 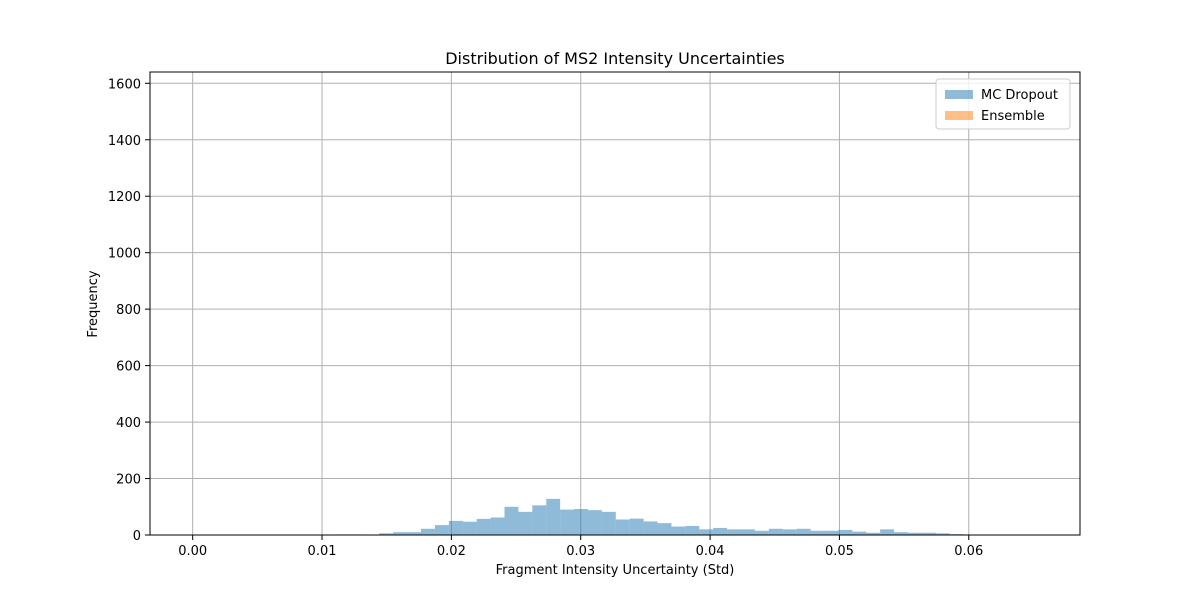 What do you see at coordinates (1019, 95) in the screenshot?
I see `legend-entry-label: MC Dropout` at bounding box center [1019, 95].